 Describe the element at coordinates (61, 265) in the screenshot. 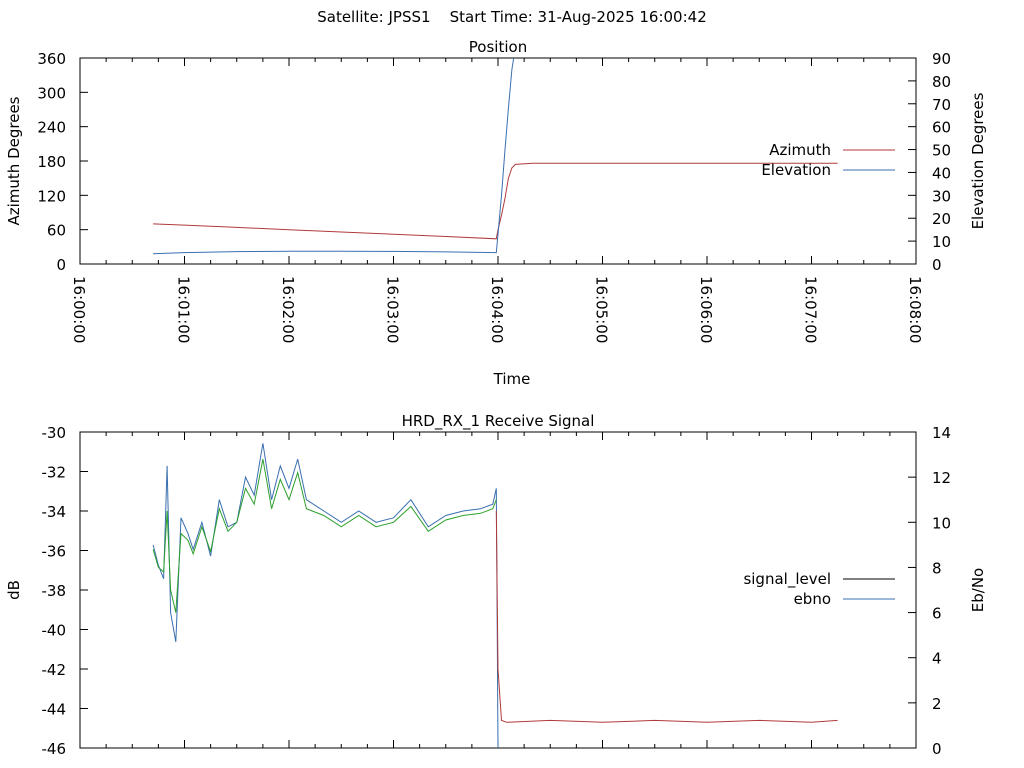

I see `left-y-tick-label: 0` at that location.